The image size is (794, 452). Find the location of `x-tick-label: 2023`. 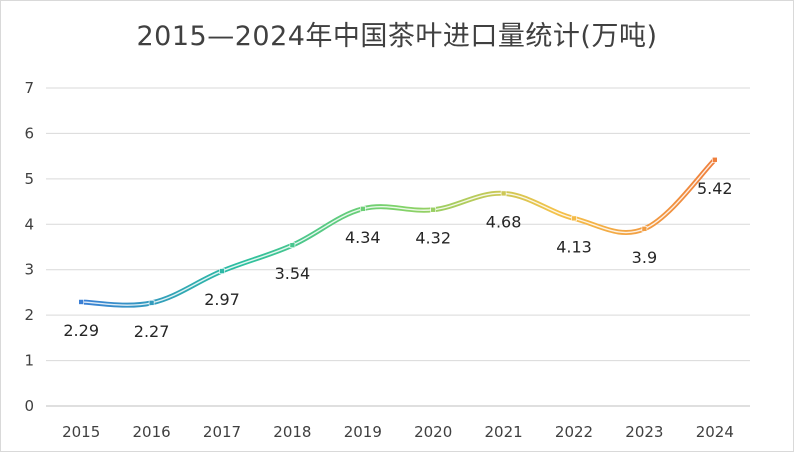

x-tick-label: 2023 is located at coordinates (644, 432).